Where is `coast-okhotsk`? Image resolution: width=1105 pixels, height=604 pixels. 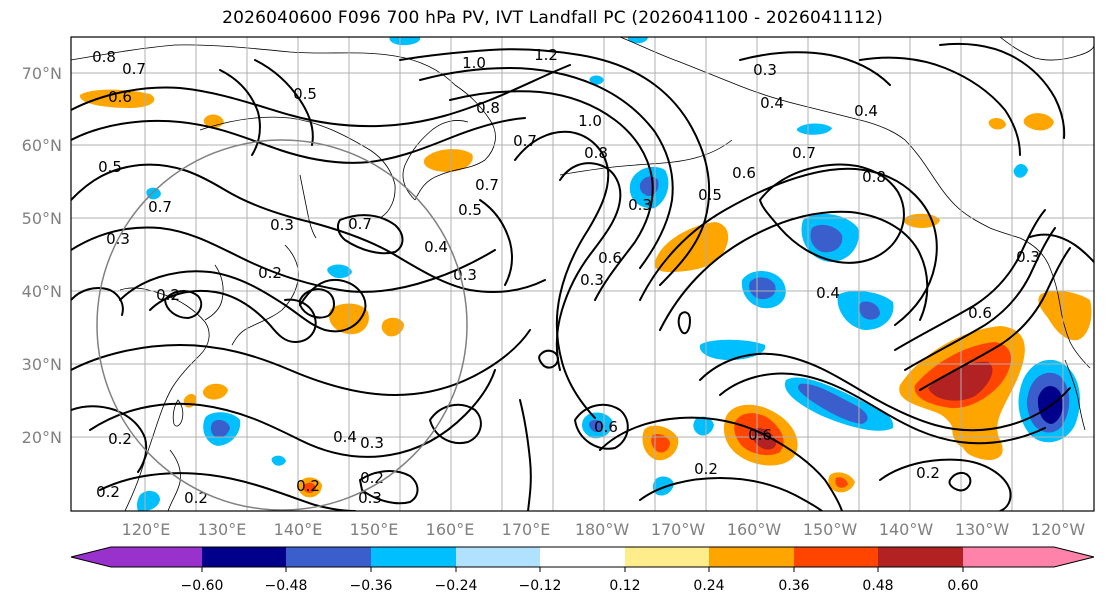 coast-okhotsk is located at coordinates (297, 167).